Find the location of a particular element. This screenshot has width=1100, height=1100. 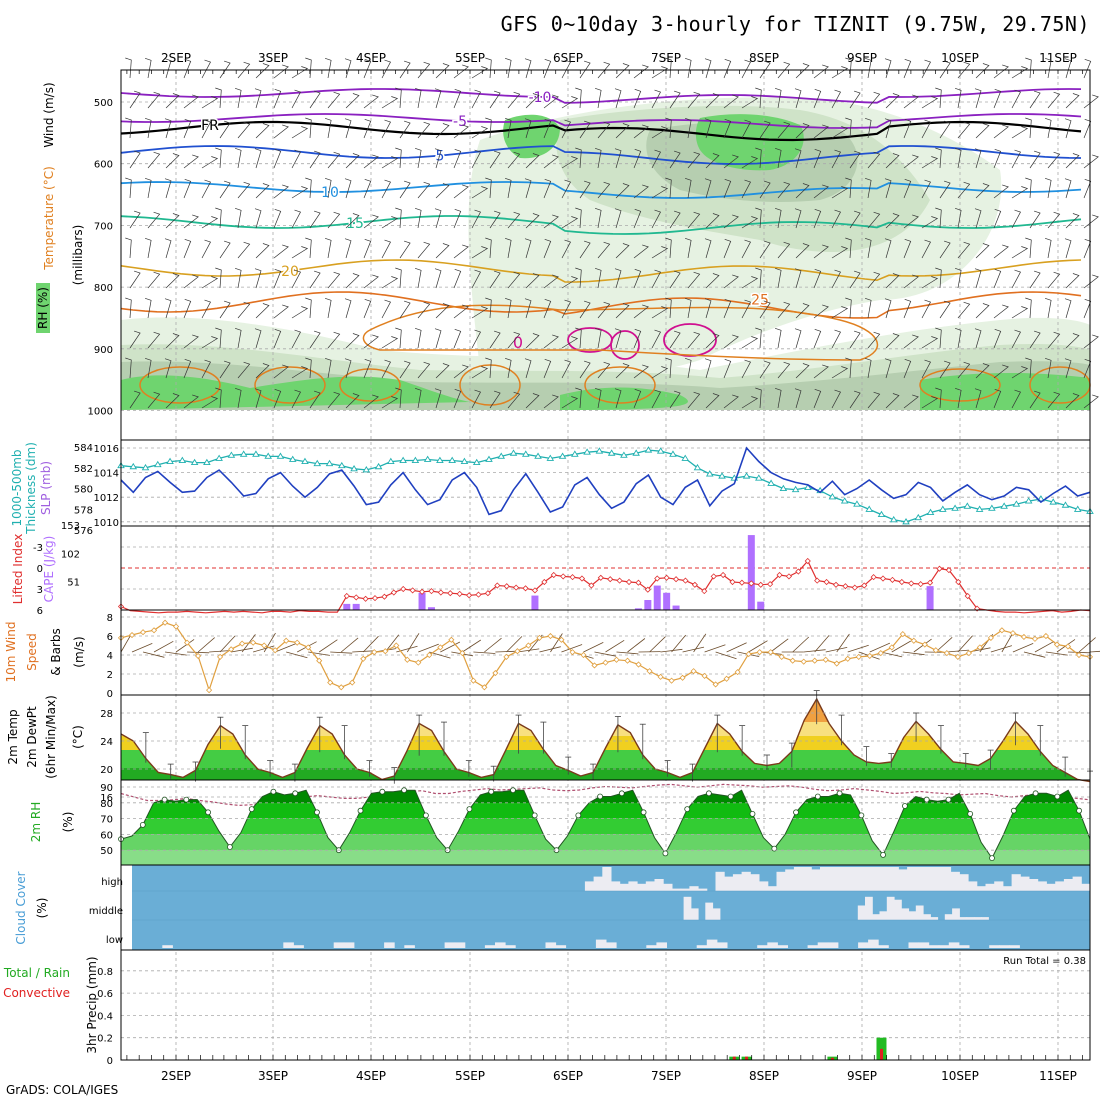

temp-series is located at coordinates (605, 740).